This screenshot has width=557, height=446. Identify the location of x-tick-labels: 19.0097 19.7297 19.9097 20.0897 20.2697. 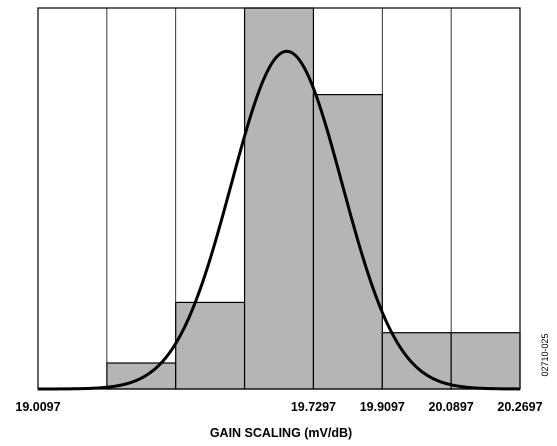
(278, 407).